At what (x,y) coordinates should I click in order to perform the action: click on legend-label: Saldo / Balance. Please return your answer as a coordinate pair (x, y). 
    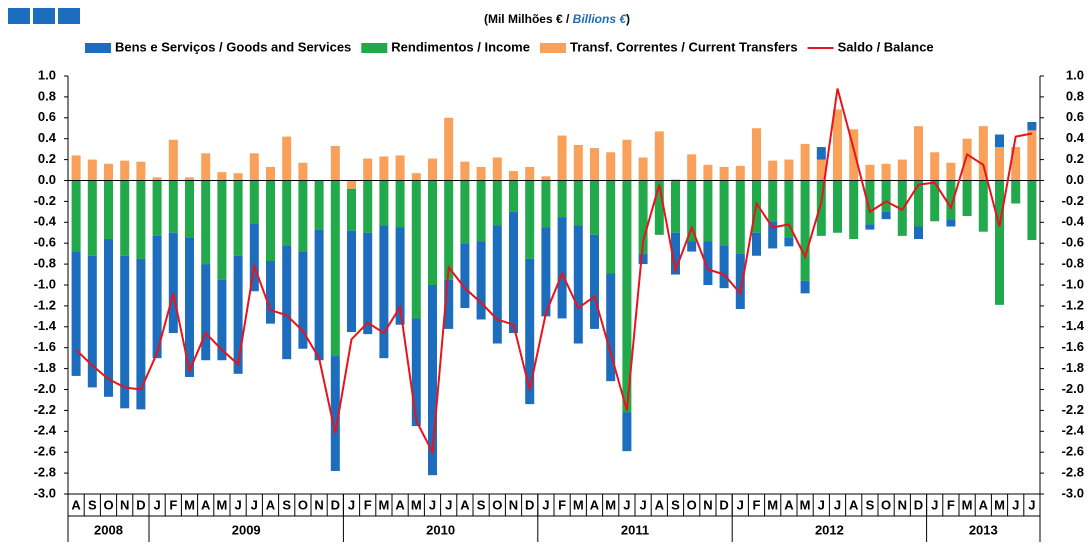
    Looking at the image, I should click on (886, 46).